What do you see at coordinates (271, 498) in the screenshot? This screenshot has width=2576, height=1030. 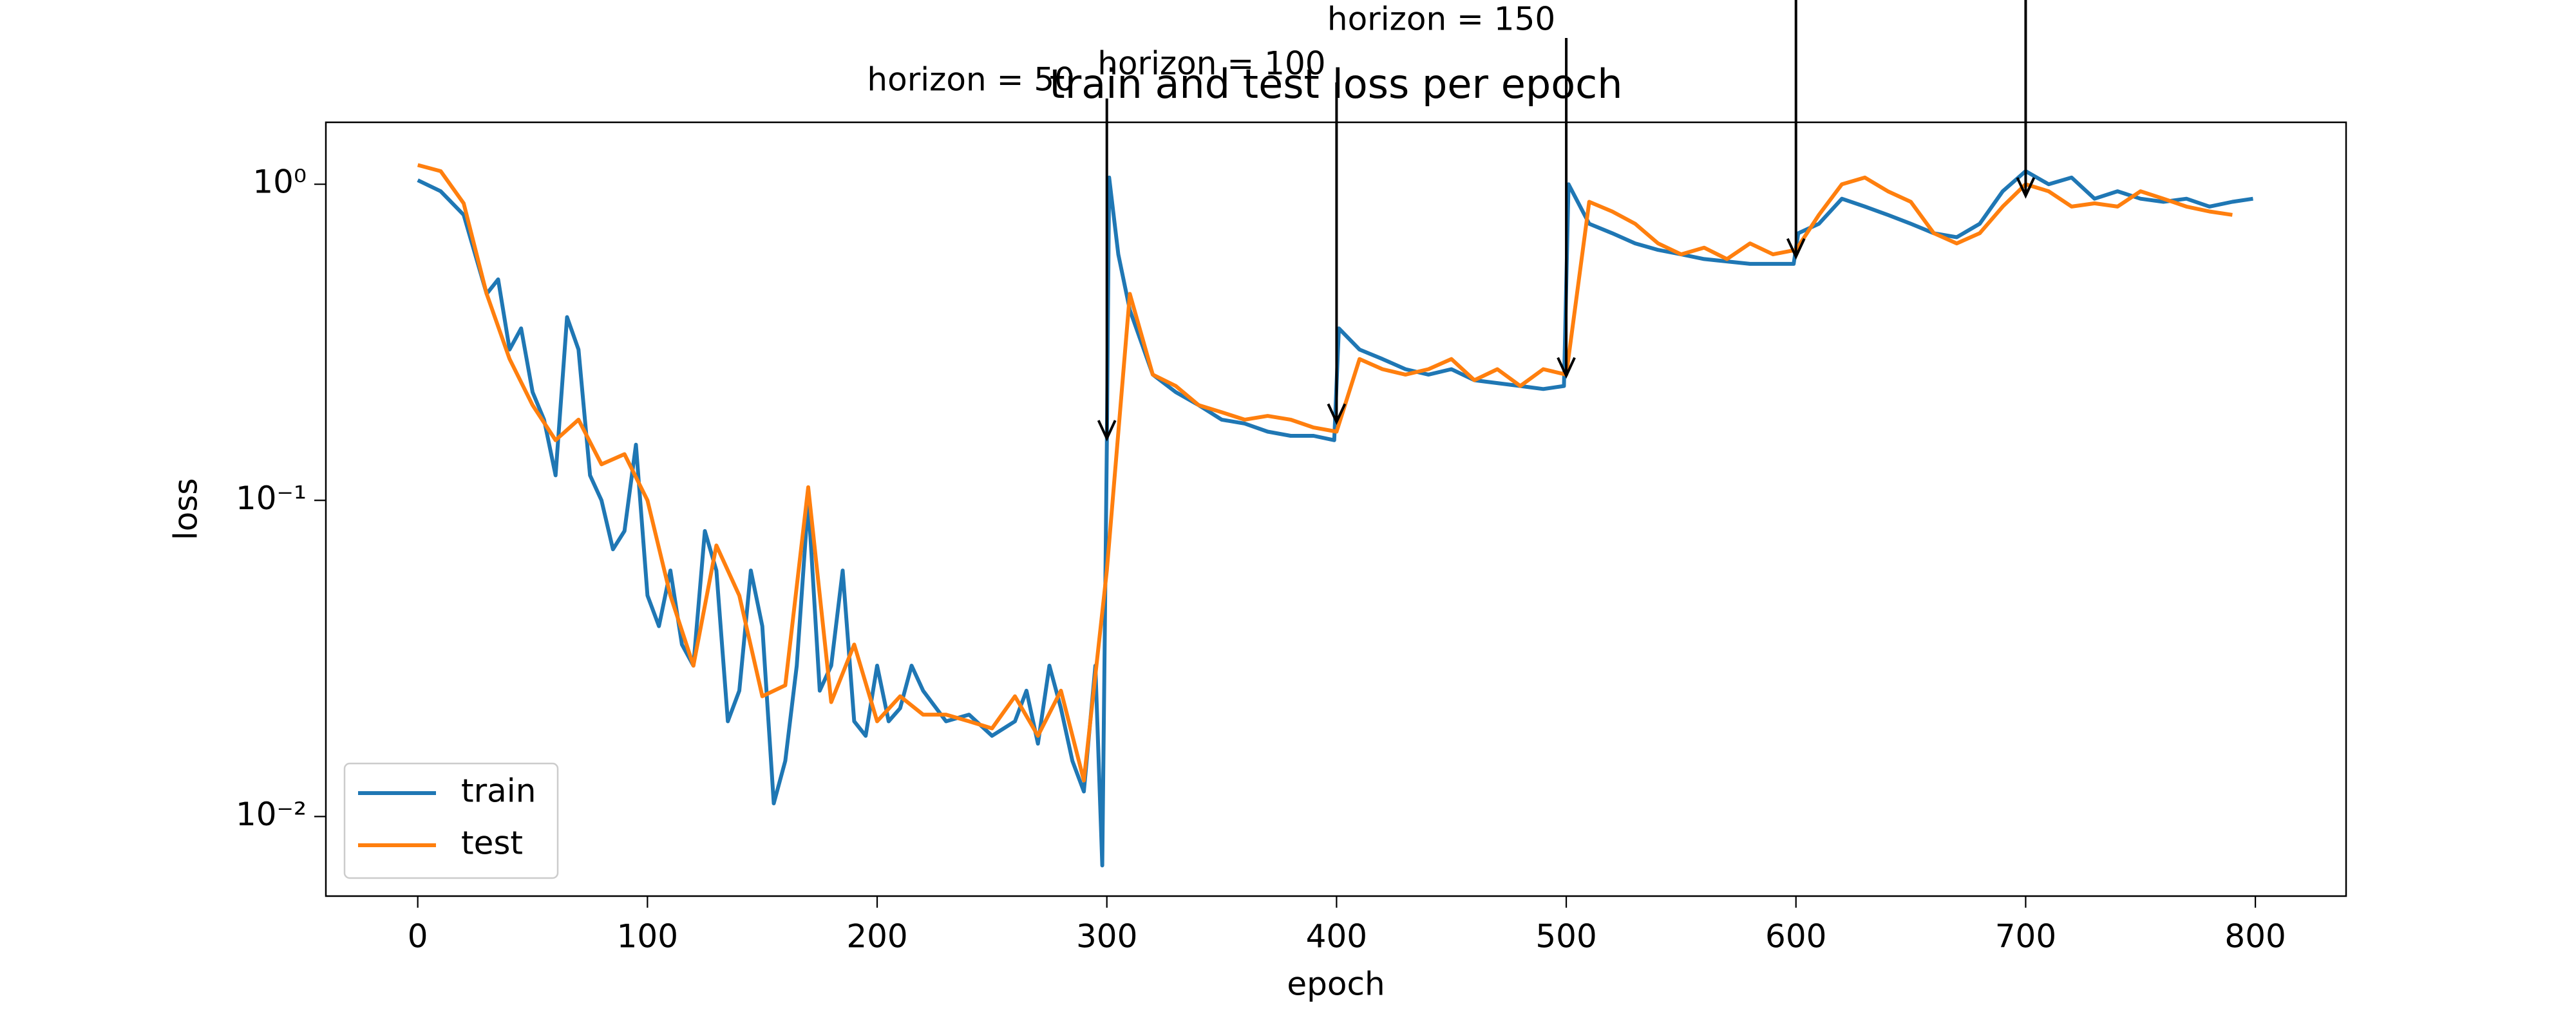 I see `y-tick-label: 10⁻¹` at bounding box center [271, 498].